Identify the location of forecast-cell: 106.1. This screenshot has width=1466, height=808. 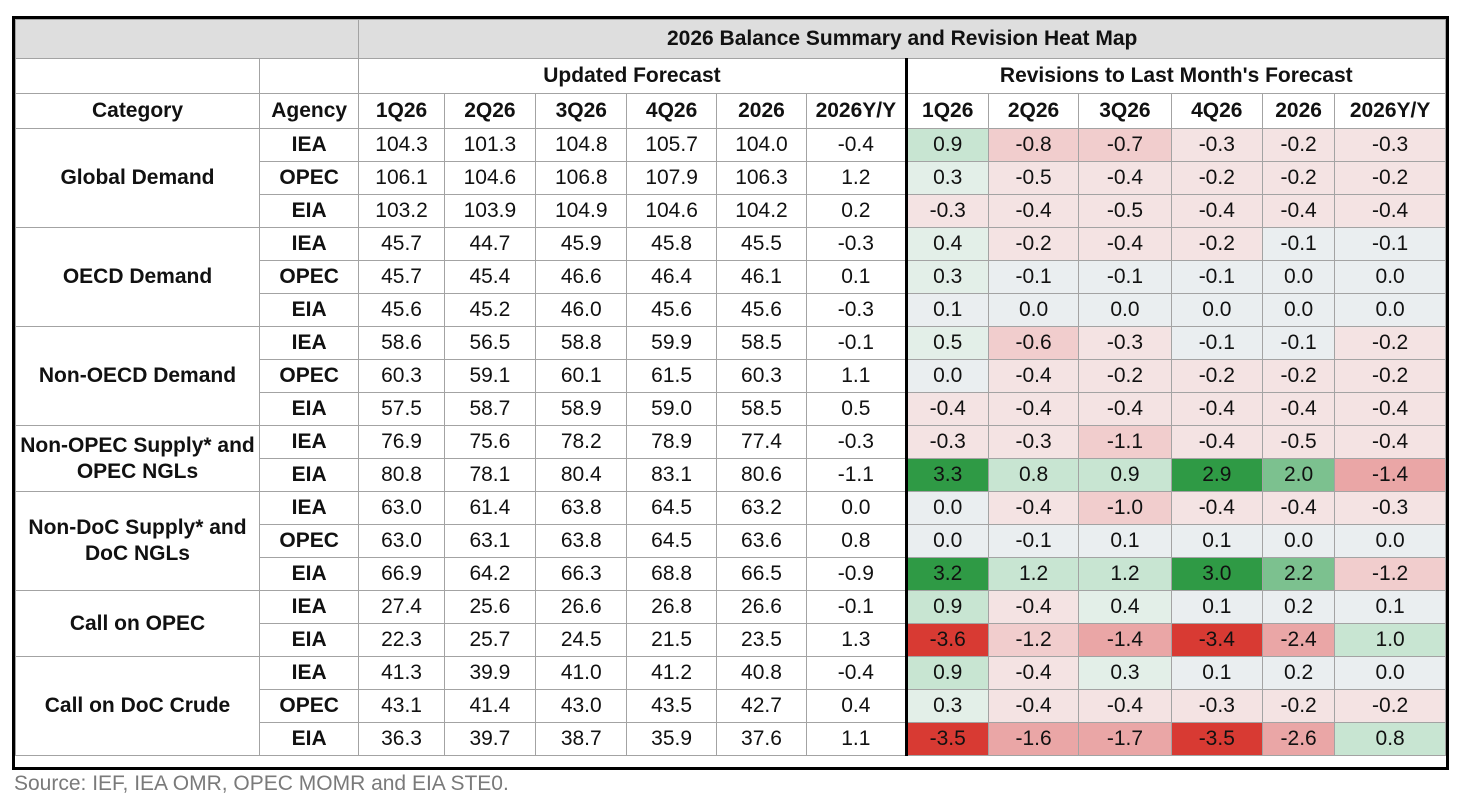
(401, 178).